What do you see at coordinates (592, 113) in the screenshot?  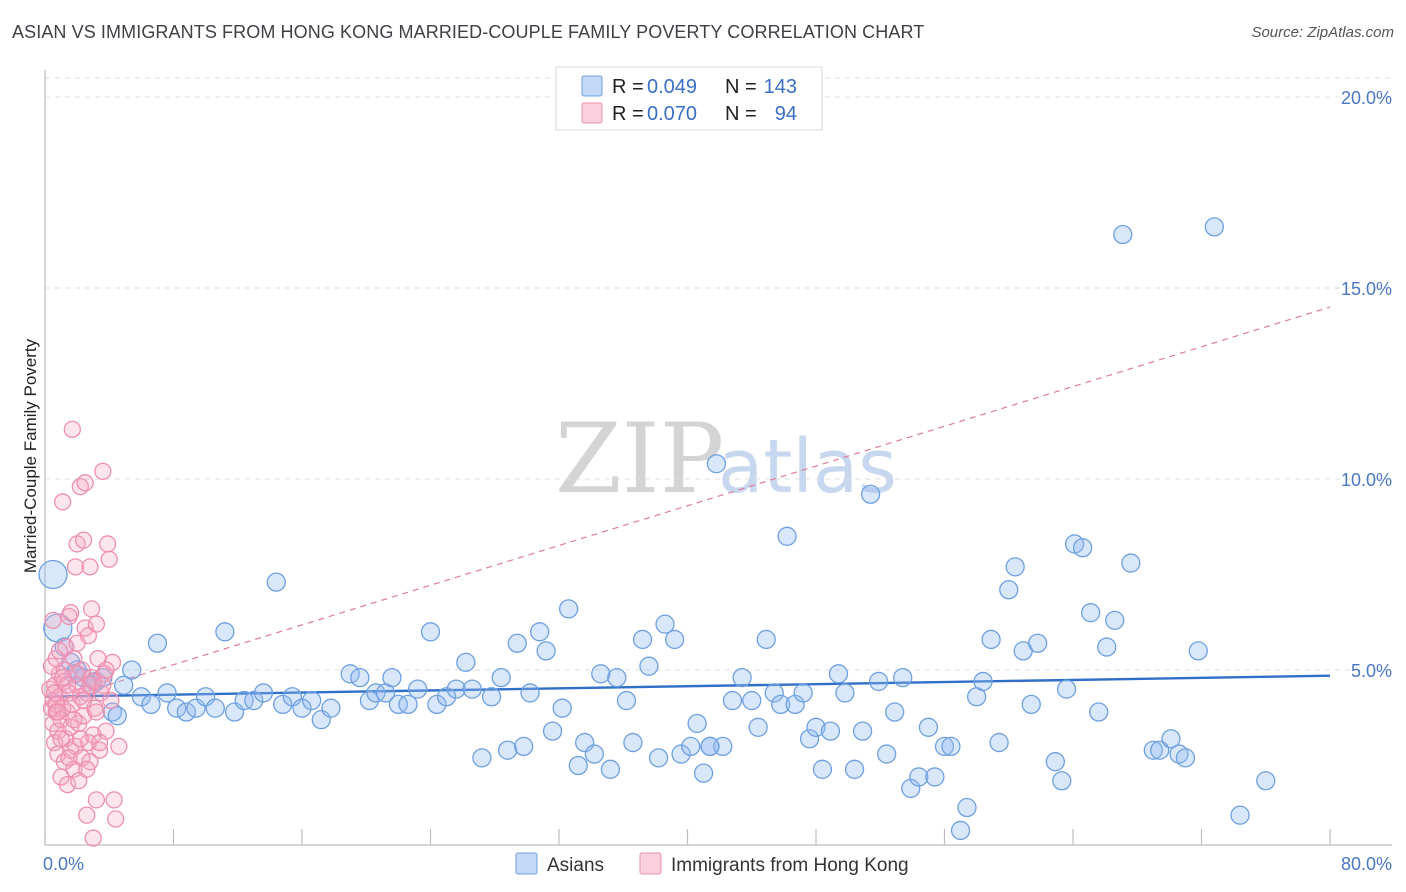 I see `legend-swatch-hong-kong` at bounding box center [592, 113].